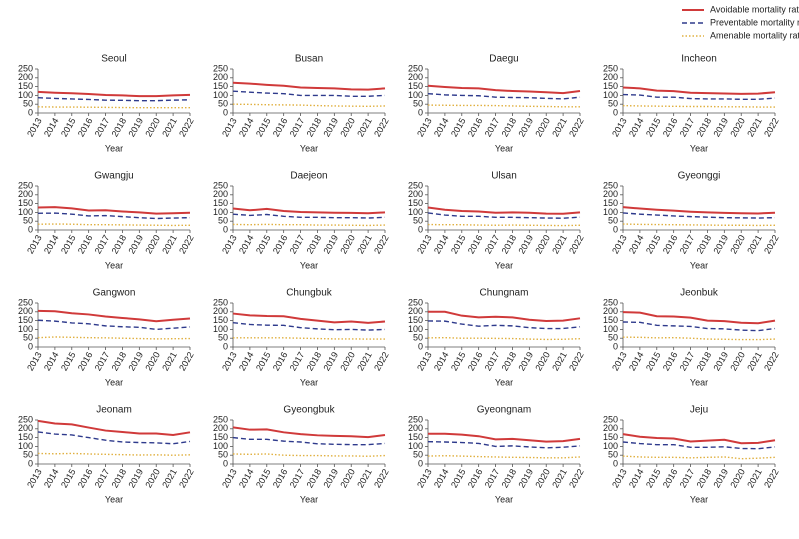 This screenshot has height=539, width=799. What do you see at coordinates (699, 176) in the screenshot?
I see `panel-title: Gyeonggi` at bounding box center [699, 176].